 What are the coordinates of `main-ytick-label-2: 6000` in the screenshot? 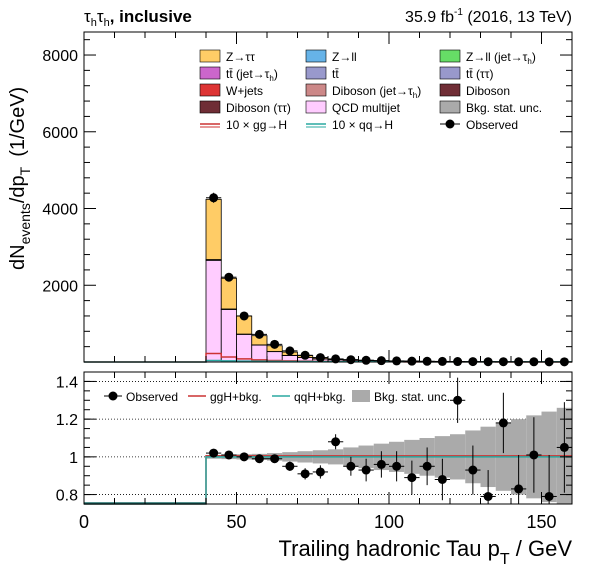 It's located at (60, 133).